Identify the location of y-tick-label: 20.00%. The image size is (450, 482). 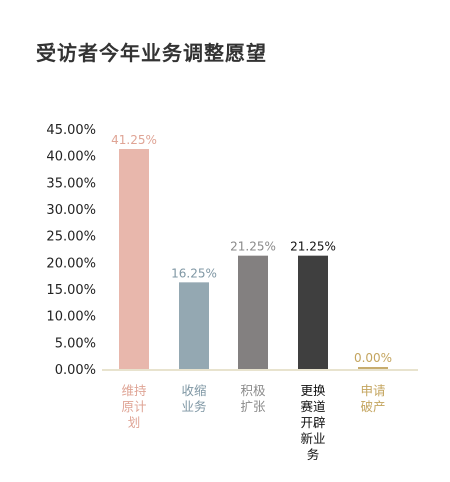
(71, 263).